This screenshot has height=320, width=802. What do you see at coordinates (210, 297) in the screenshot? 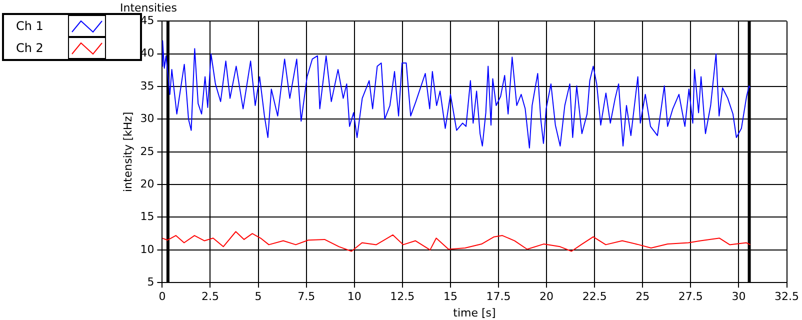
I see `x-tick-label: 2.5` at bounding box center [210, 297].